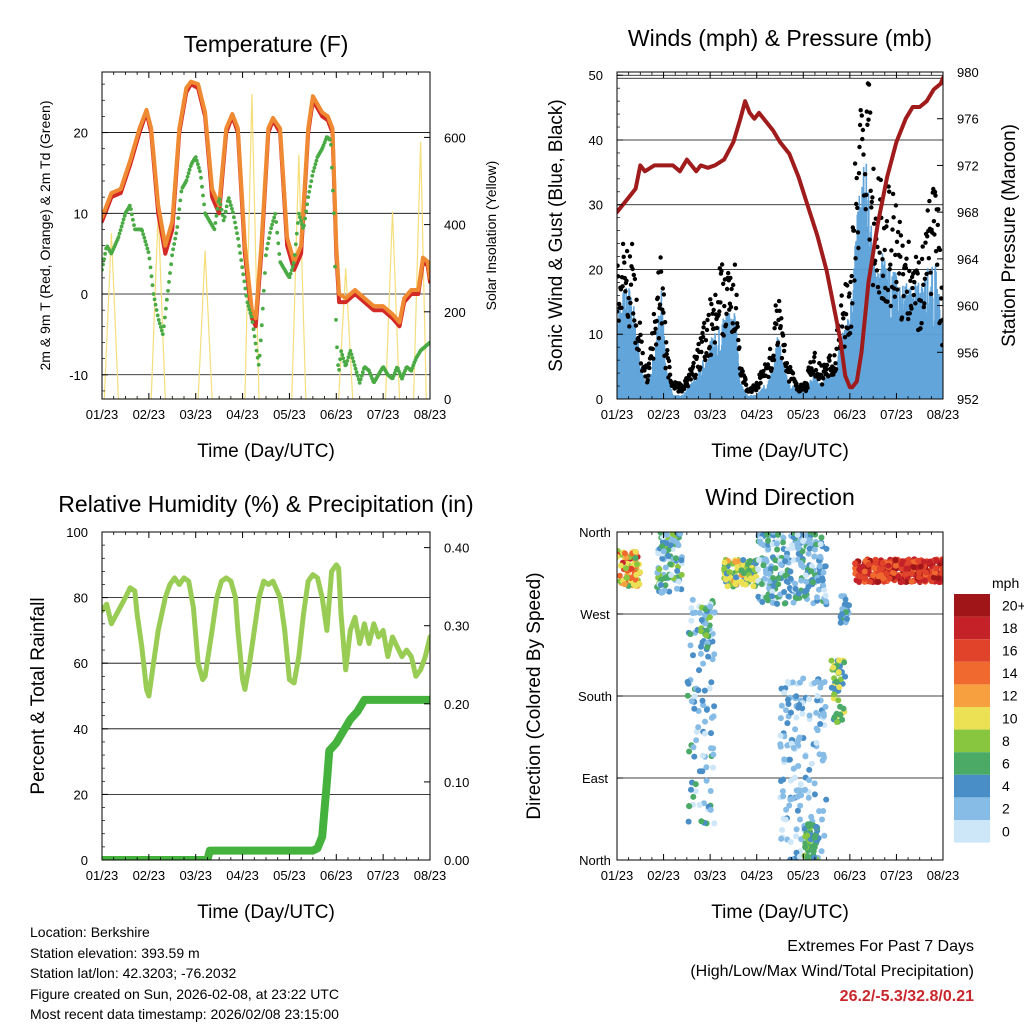 This screenshot has height=1025, width=1024. Describe the element at coordinates (595, 614) in the screenshot. I see `y-tick-label: West` at that location.